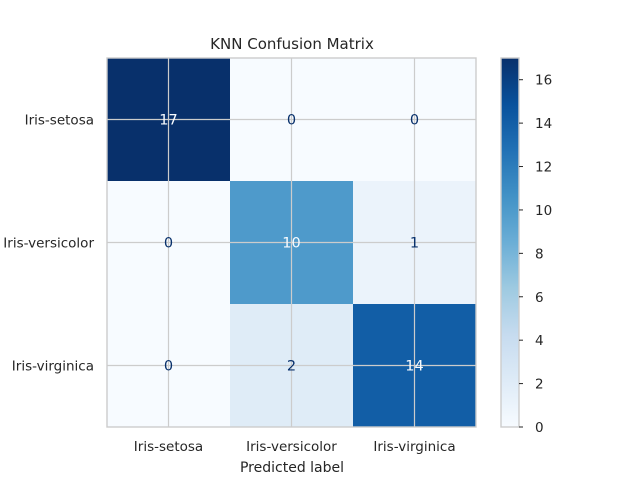  I want to click on cell-value-label: 14, so click(414, 367).